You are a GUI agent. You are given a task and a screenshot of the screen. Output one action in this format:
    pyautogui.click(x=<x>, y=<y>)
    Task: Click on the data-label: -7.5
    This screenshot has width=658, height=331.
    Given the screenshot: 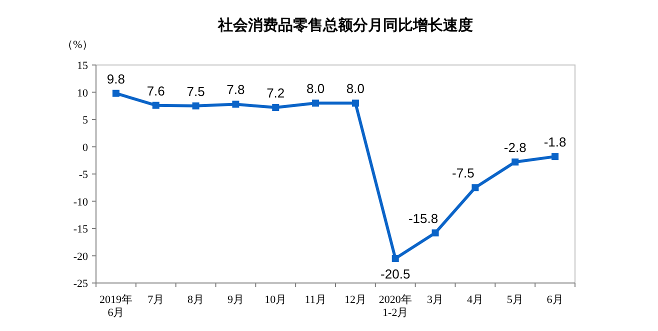 What is the action you would take?
    pyautogui.click(x=463, y=173)
    